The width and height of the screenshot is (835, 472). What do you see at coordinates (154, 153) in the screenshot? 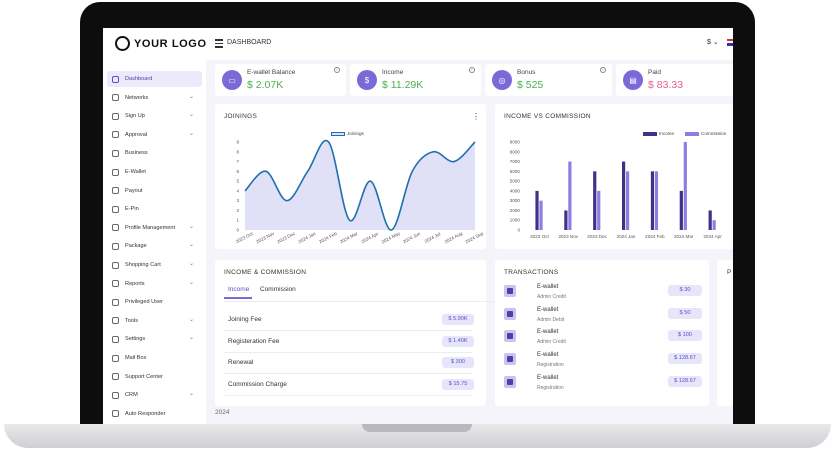
I see `sidebar-item-business: Business` at bounding box center [154, 153].